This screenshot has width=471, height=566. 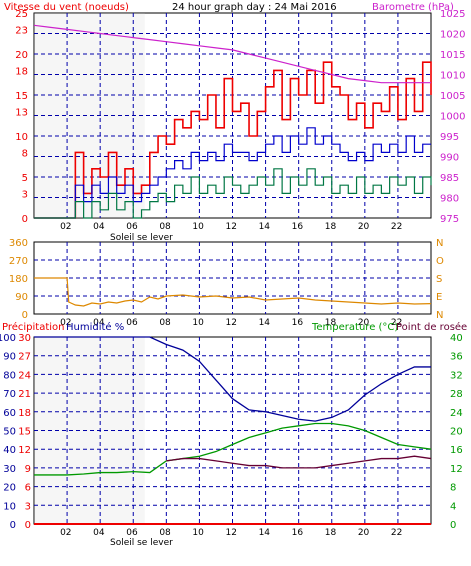 I want to click on humidity-tick-label: 0, so click(x=13, y=525).